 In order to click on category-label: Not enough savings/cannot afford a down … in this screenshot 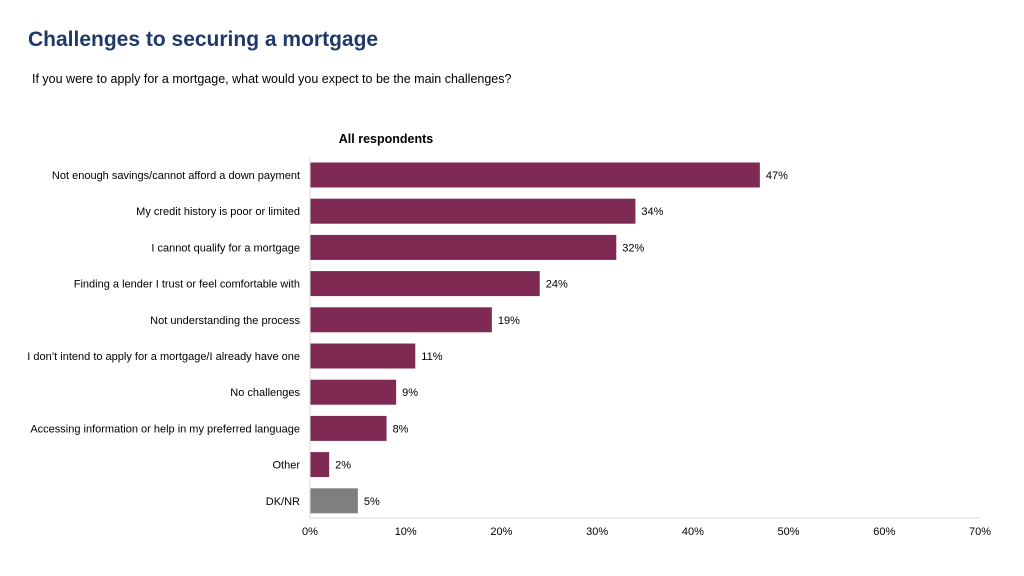, I will do `click(176, 176)`.